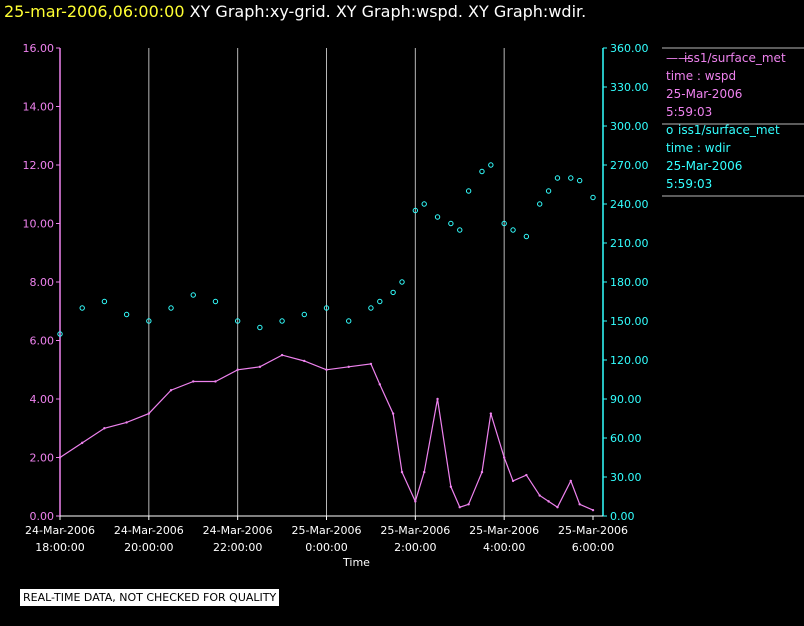 This screenshot has height=626, width=804. What do you see at coordinates (701, 76) in the screenshot?
I see `legend-field: time : wspd` at bounding box center [701, 76].